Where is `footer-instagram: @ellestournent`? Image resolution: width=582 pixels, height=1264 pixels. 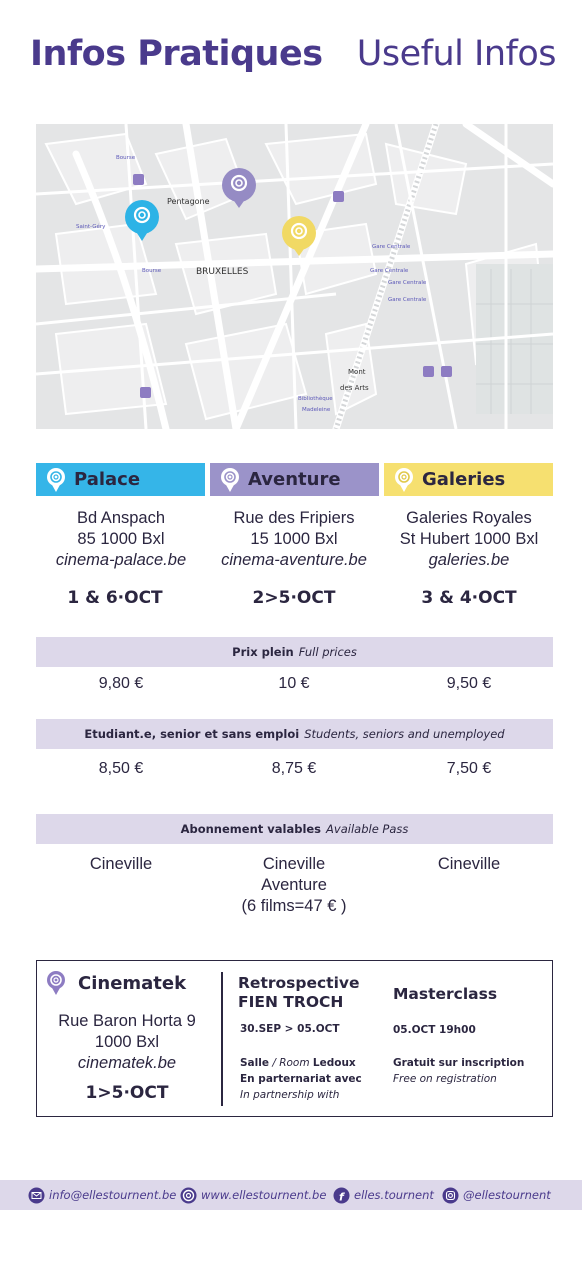 footer-instagram: @ellestournent is located at coordinates (507, 1195).